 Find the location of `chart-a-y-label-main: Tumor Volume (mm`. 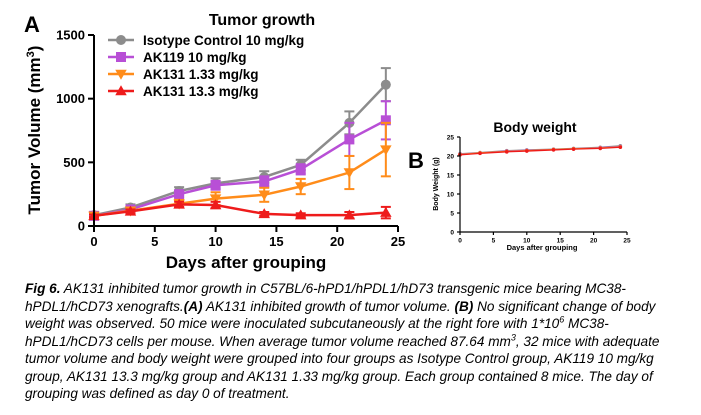

chart-a-y-label-main: Tumor Volume (mm is located at coordinates (34, 135).